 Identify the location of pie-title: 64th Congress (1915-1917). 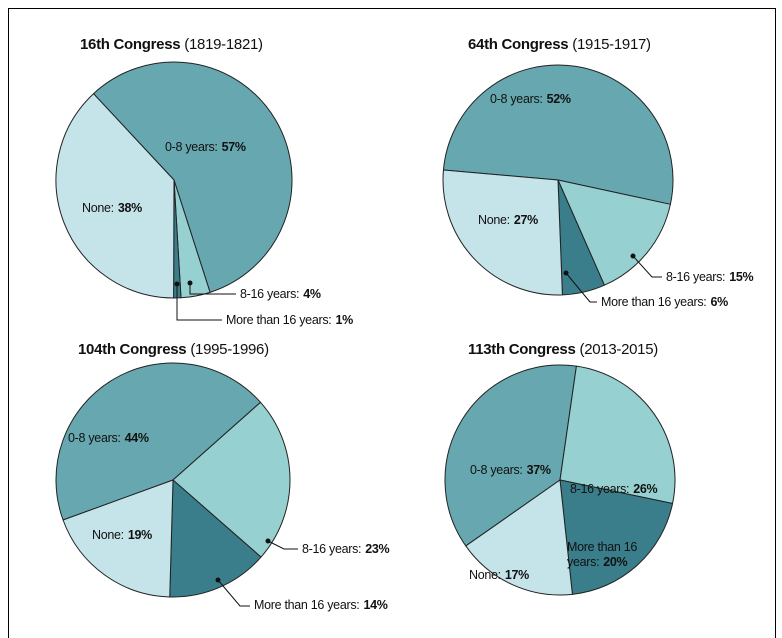
(559, 44).